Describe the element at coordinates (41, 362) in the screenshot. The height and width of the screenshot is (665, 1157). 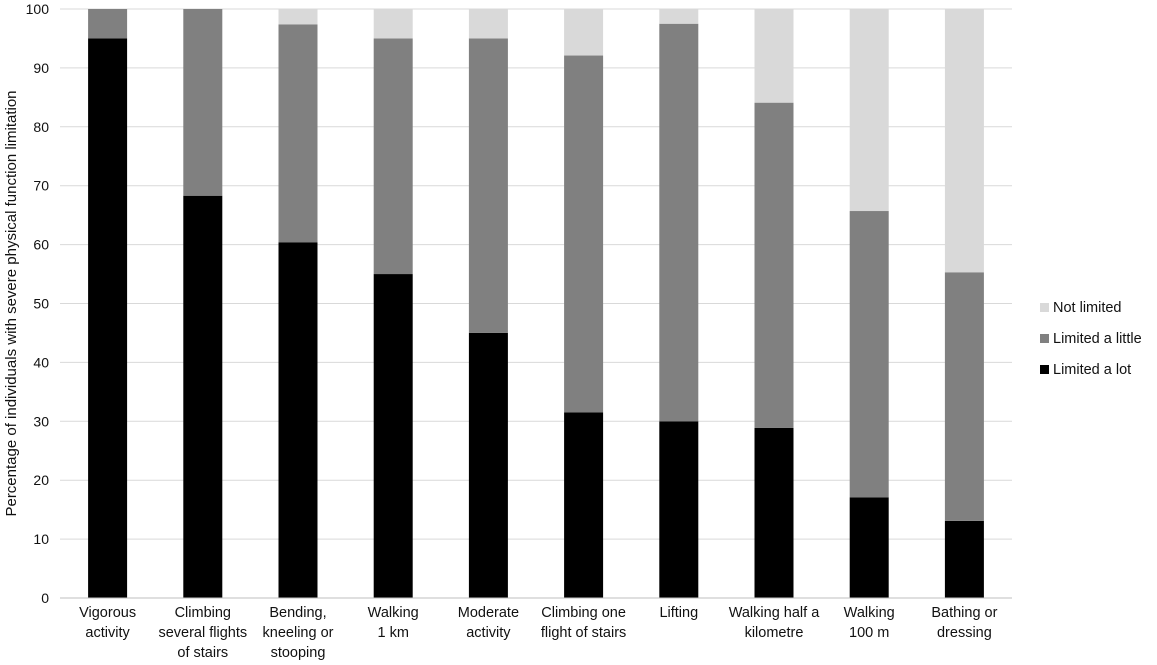
I see `y-tick-label: 40` at that location.